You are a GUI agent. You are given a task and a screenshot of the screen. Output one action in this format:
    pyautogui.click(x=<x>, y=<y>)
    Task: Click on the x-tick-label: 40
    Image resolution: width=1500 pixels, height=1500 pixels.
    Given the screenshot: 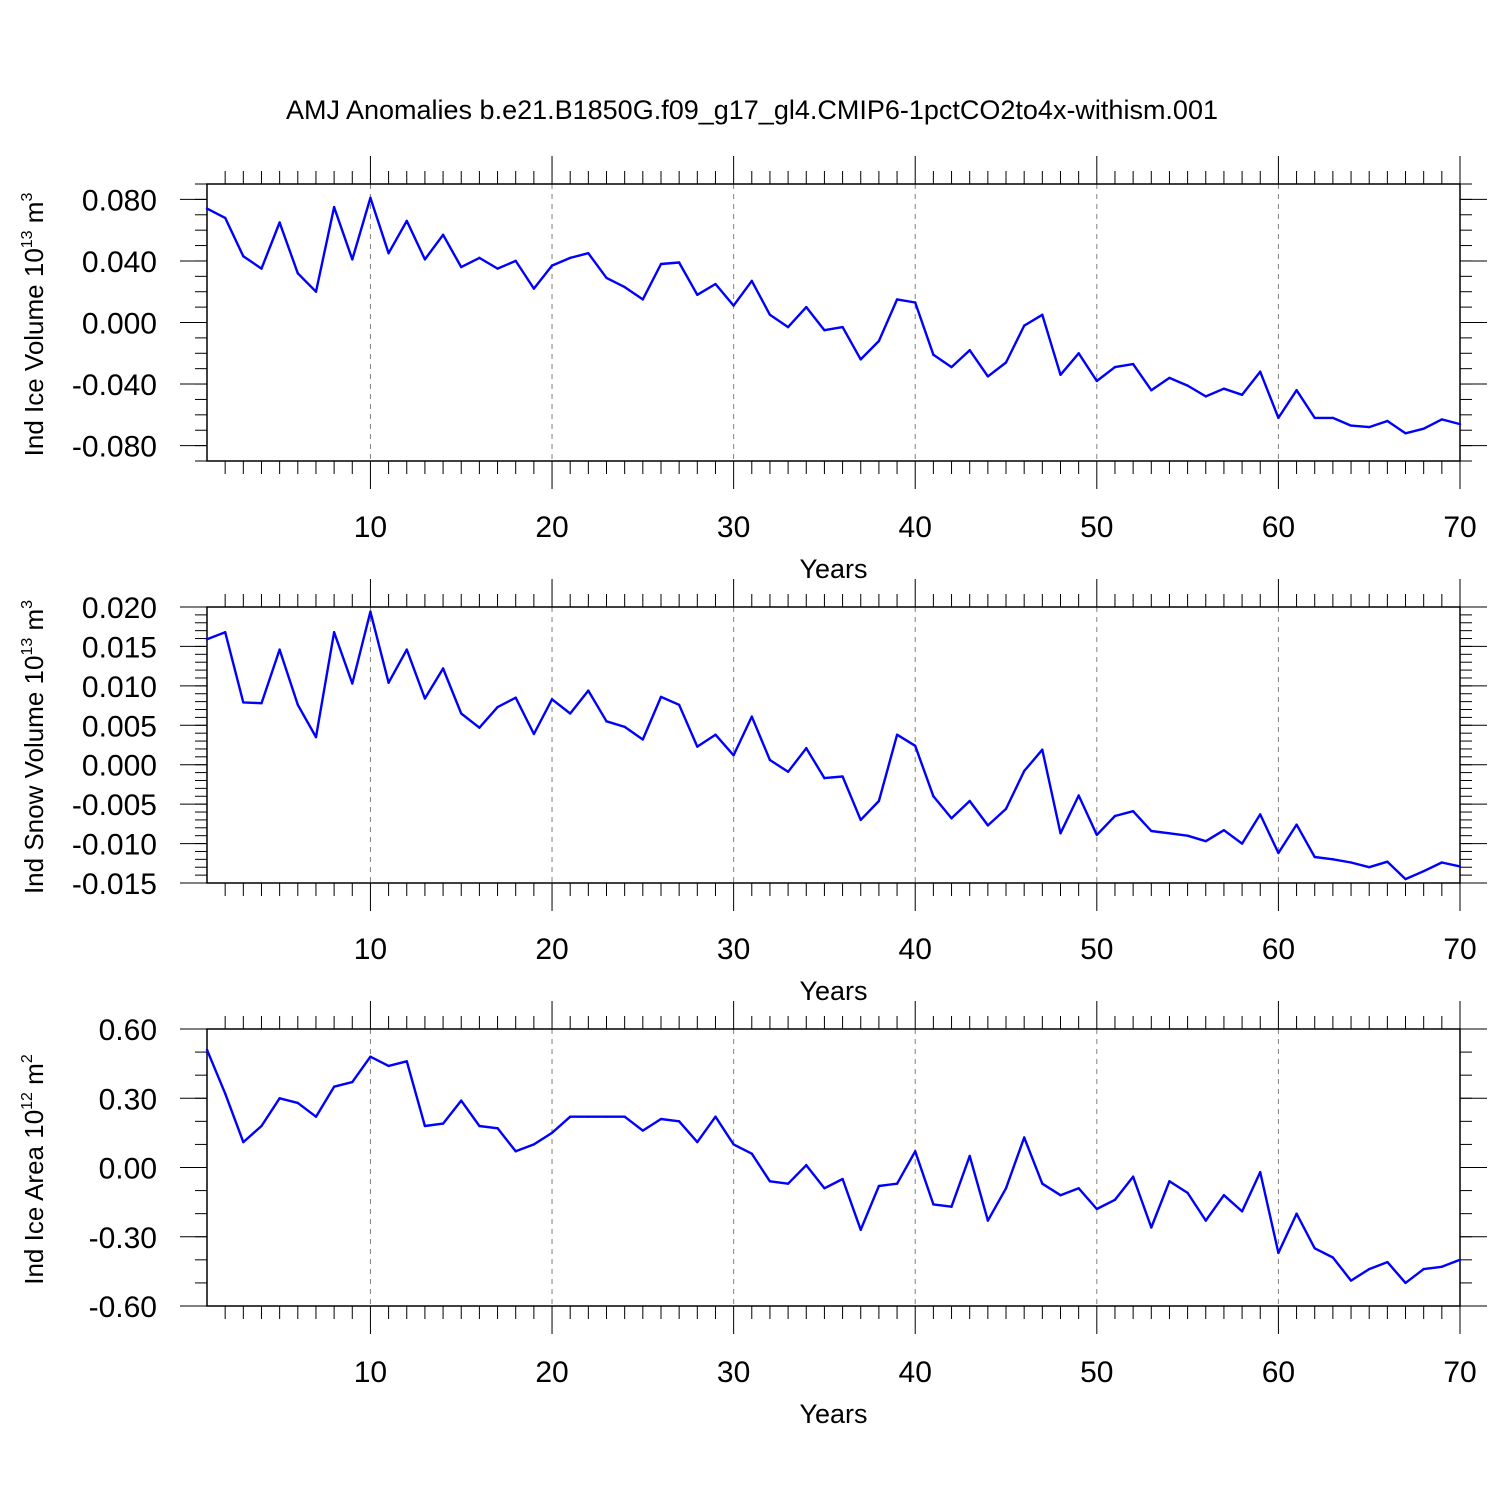 What is the action you would take?
    pyautogui.click(x=915, y=1372)
    